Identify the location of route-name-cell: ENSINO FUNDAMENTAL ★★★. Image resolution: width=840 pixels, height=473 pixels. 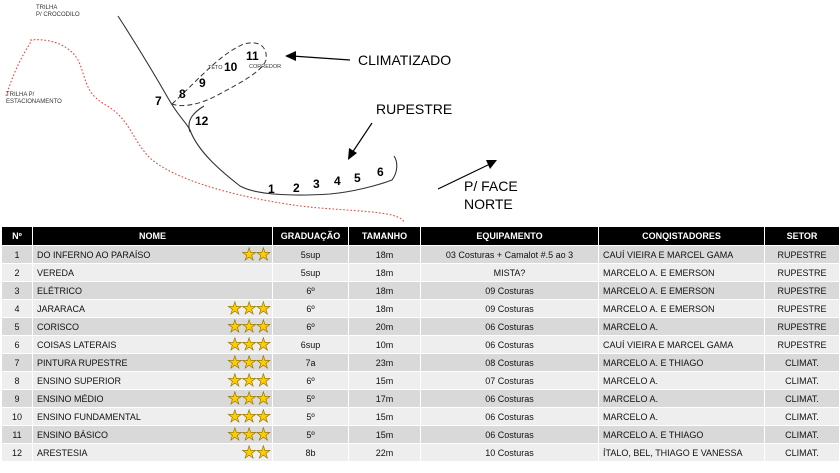
(152, 416).